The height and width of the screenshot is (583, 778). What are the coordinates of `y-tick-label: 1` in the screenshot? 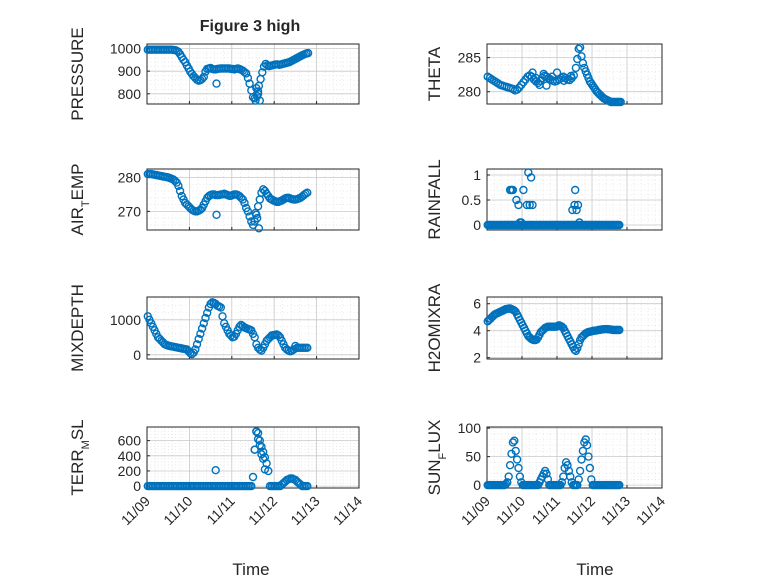 It's located at (477, 175).